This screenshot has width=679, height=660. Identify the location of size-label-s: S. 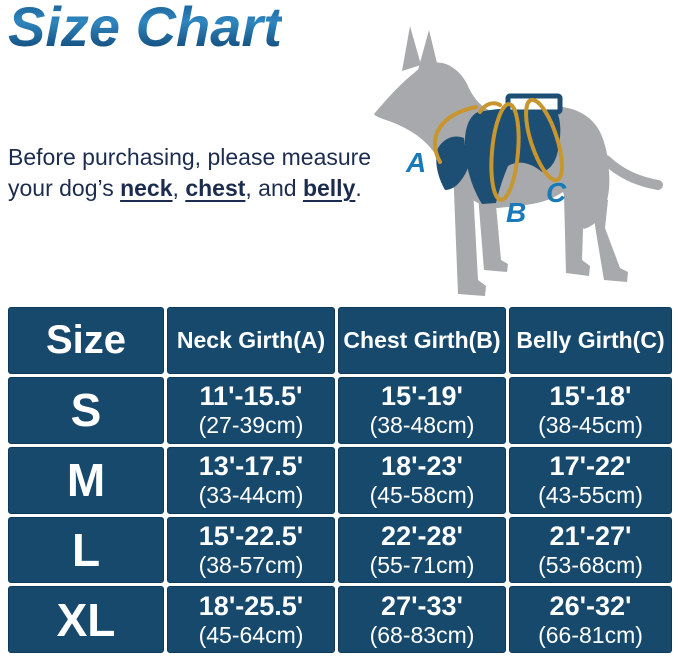
(86, 410).